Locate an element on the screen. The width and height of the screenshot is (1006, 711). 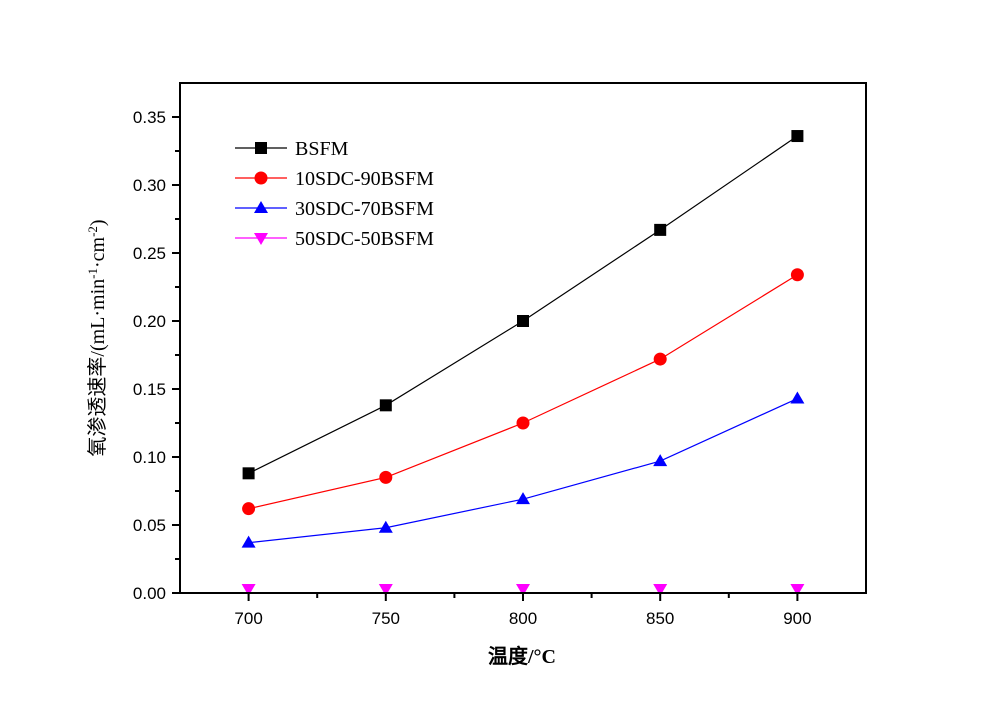
y-axis-title: 氧渗透速率/(mL·min-1·cm-2) is located at coordinates (97, 337).